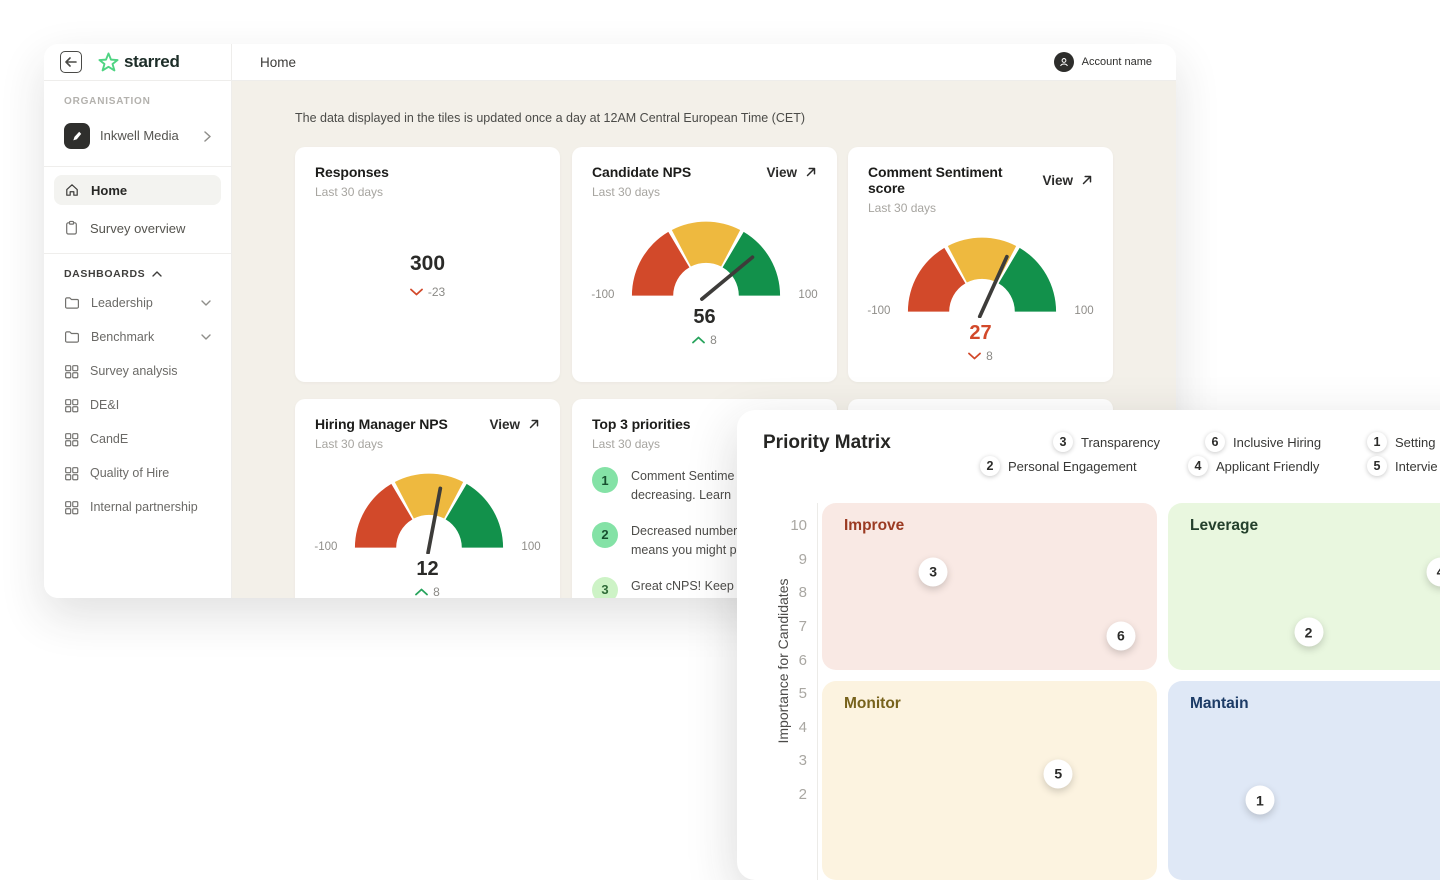 The image size is (1440, 880). Describe the element at coordinates (123, 337) in the screenshot. I see `sidebar-item-label: Benchmark` at that location.